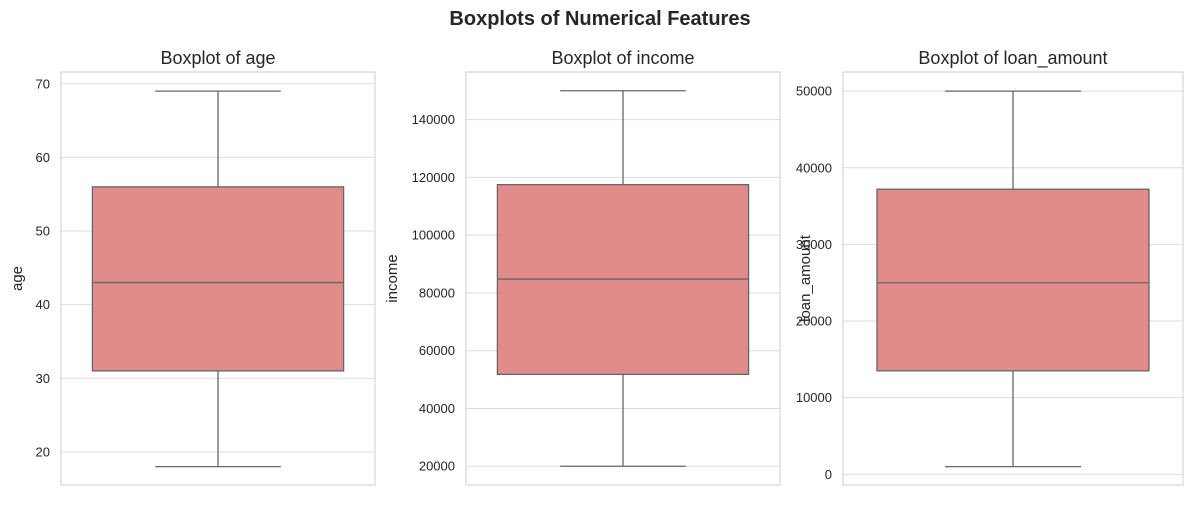 The image size is (1200, 505). What do you see at coordinates (437, 350) in the screenshot?
I see `y-tick-label: 60000` at bounding box center [437, 350].